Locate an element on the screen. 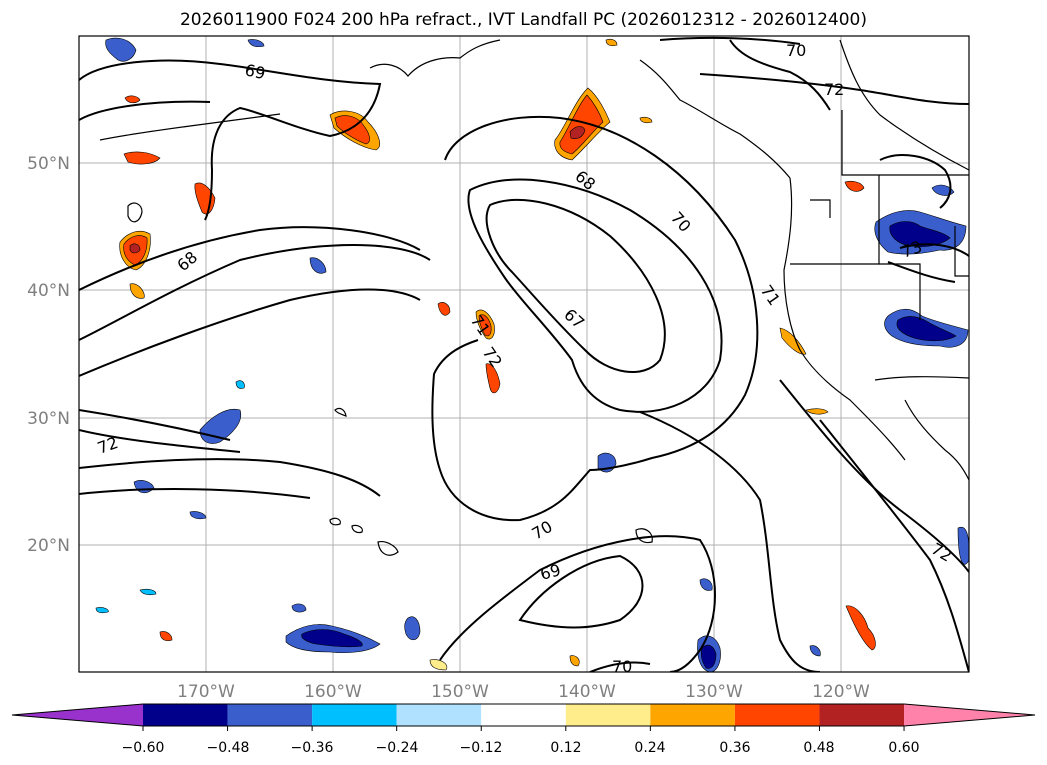 The height and width of the screenshot is (765, 1047). lat-label-20n: 20°N is located at coordinates (48, 546).